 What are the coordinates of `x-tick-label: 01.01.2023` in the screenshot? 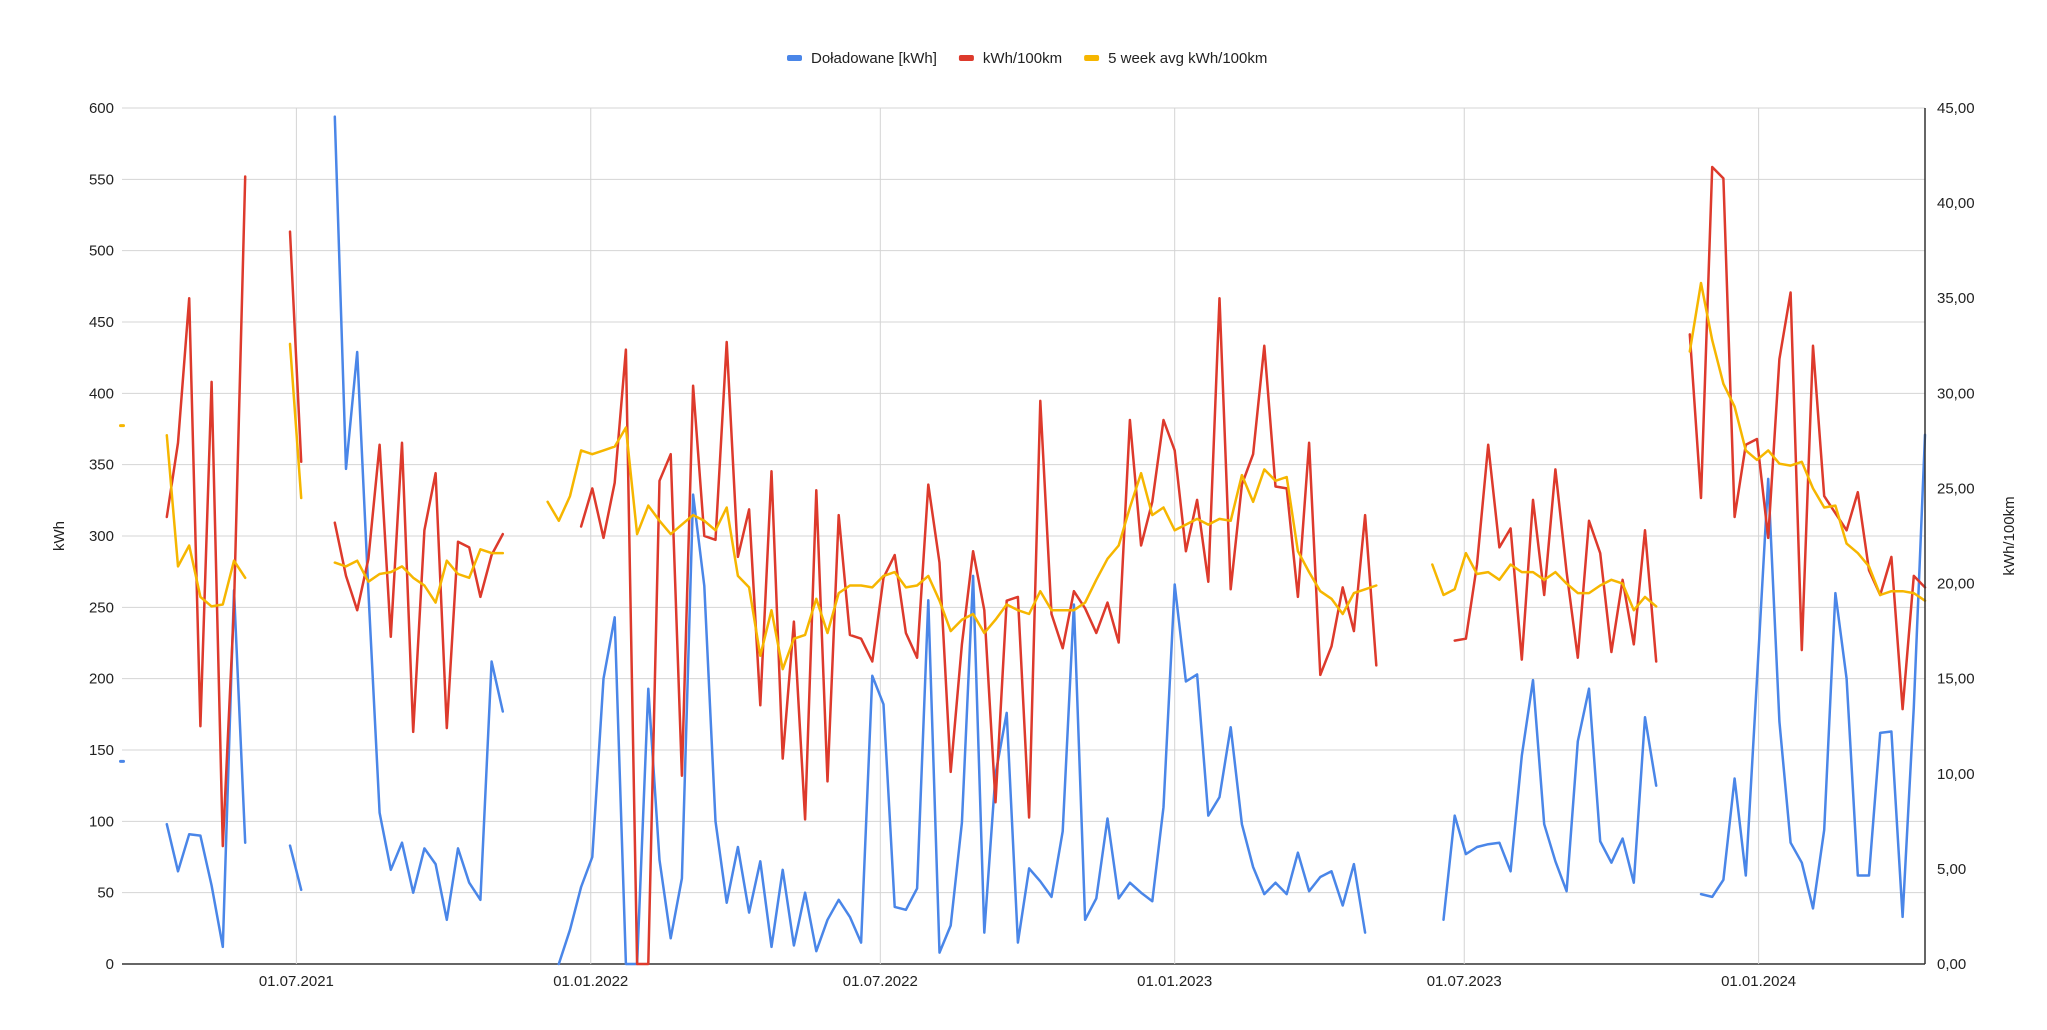 It's located at (1174, 981).